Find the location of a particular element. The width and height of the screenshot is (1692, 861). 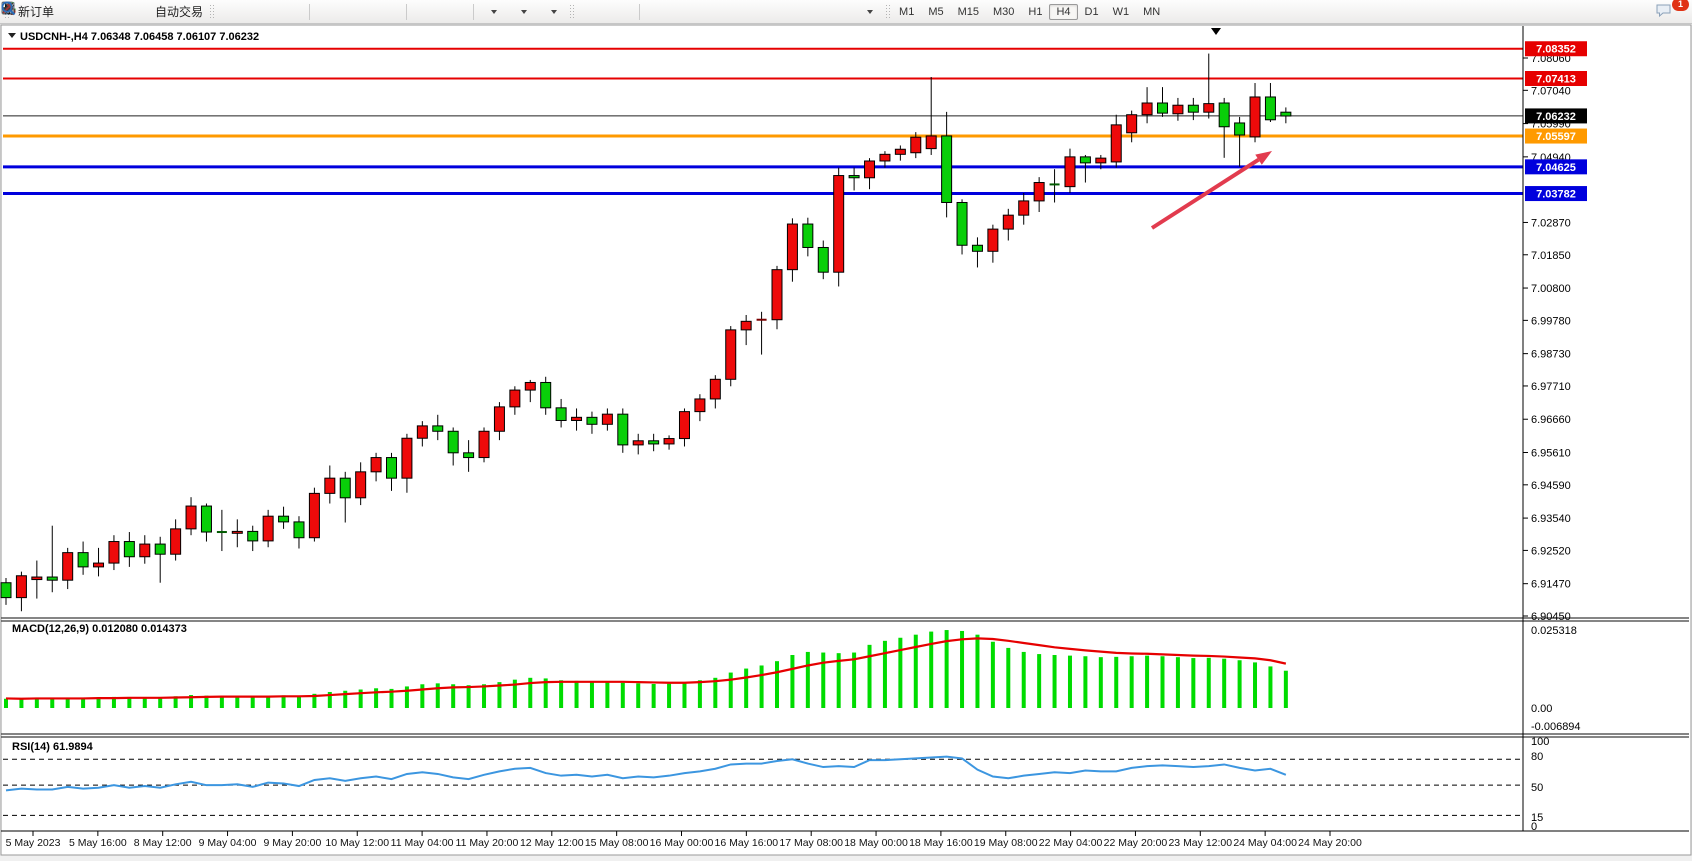

price-tick-label: 7.02870 is located at coordinates (1551, 223).